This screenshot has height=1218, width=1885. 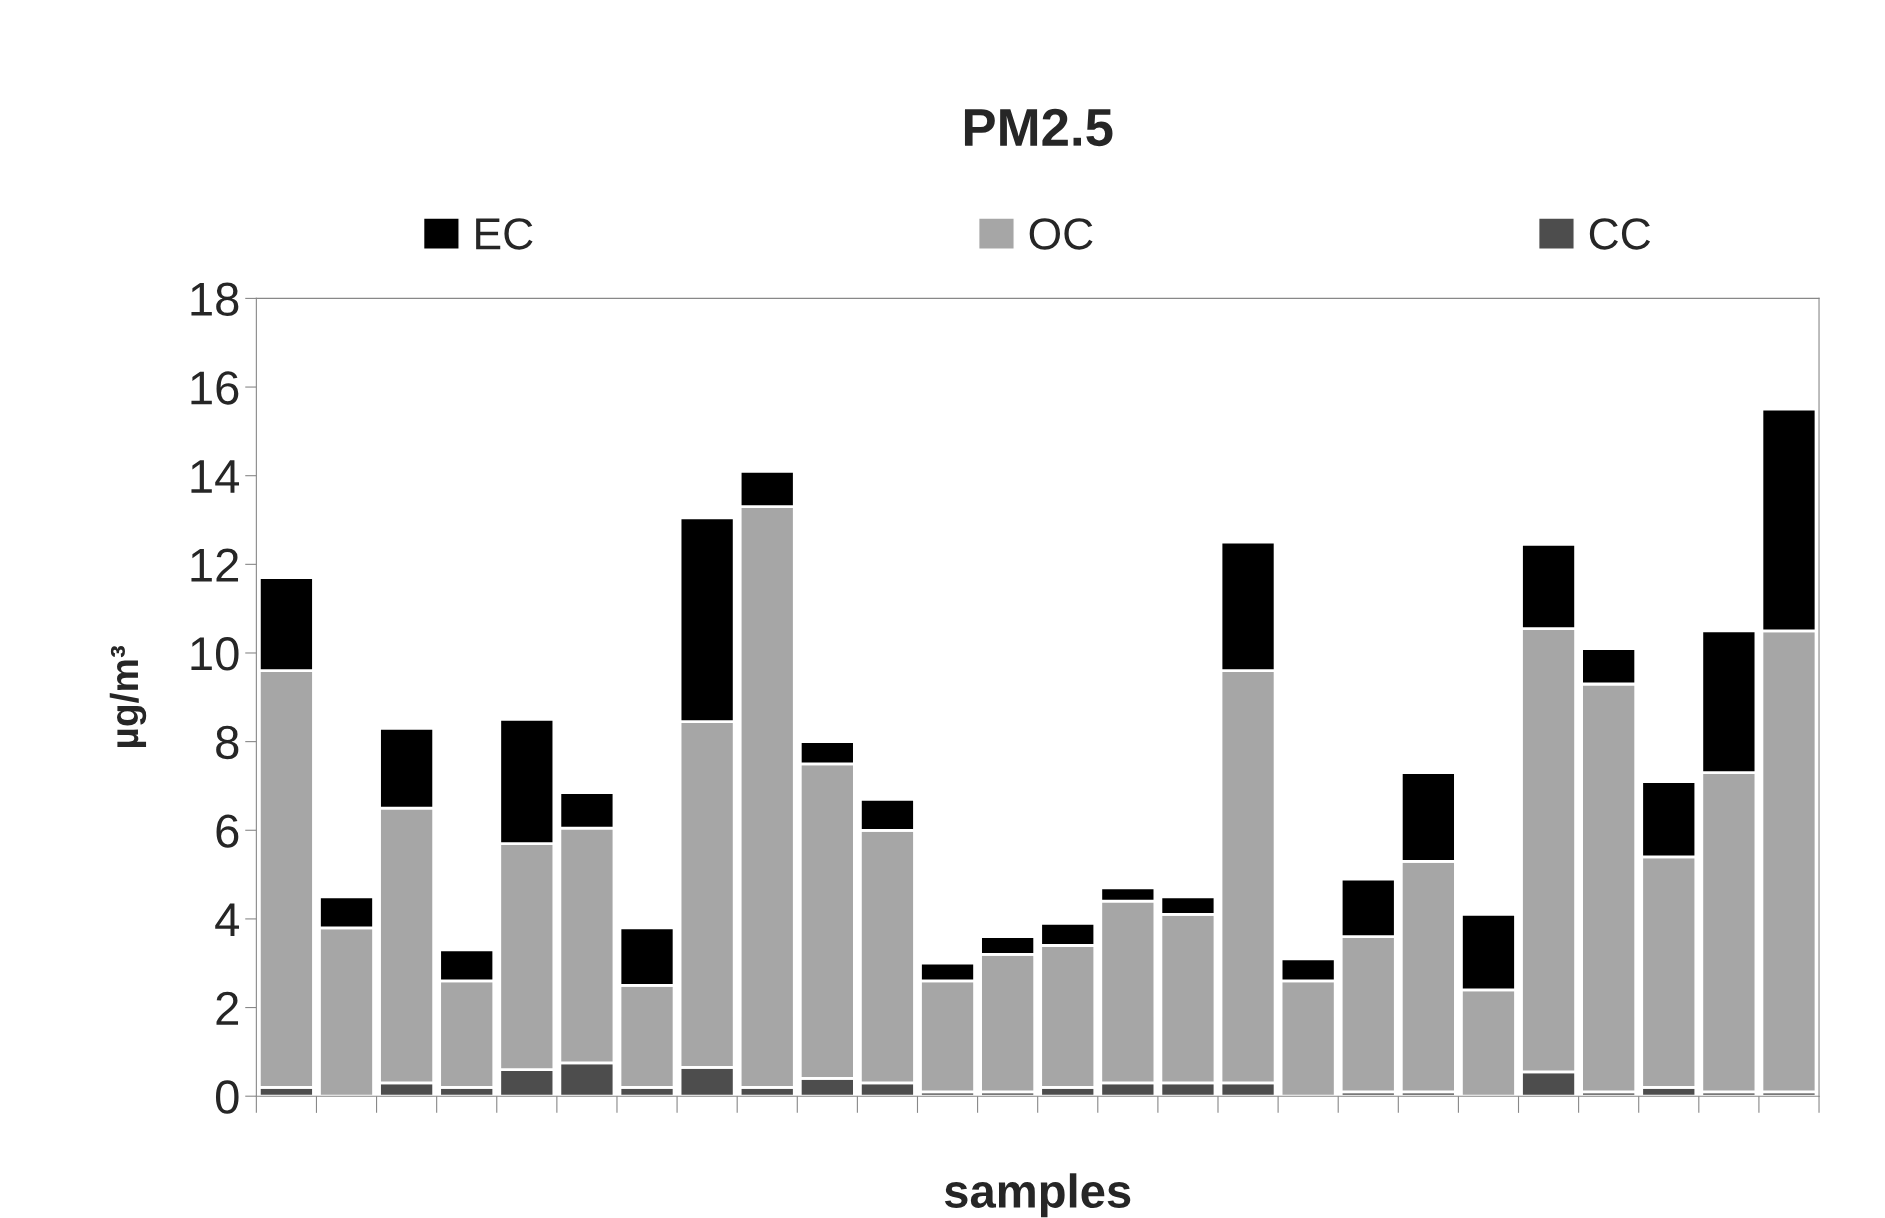 I want to click on legend-label: OC, so click(x=1061, y=234).